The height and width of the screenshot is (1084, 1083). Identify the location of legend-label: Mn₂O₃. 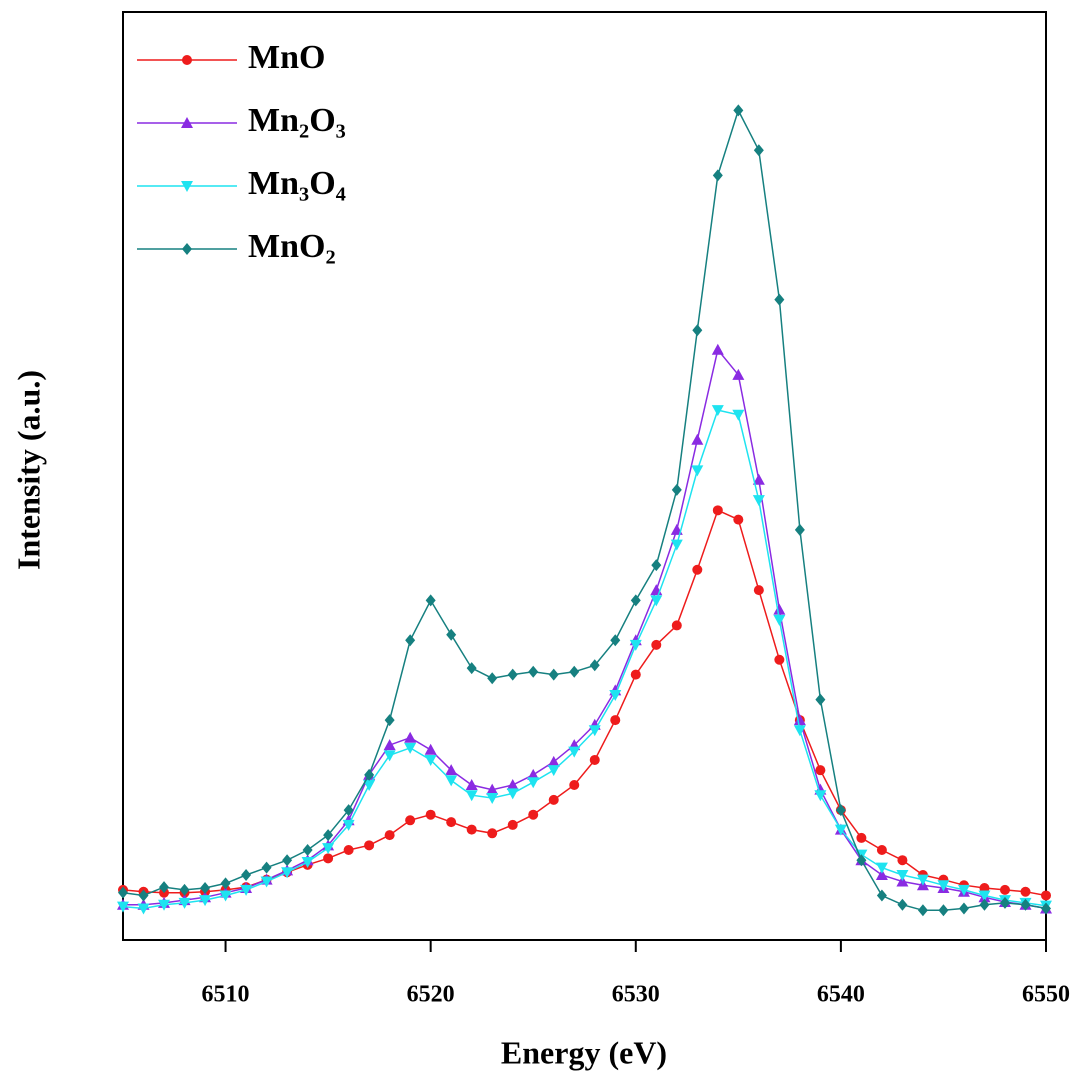
(297, 120).